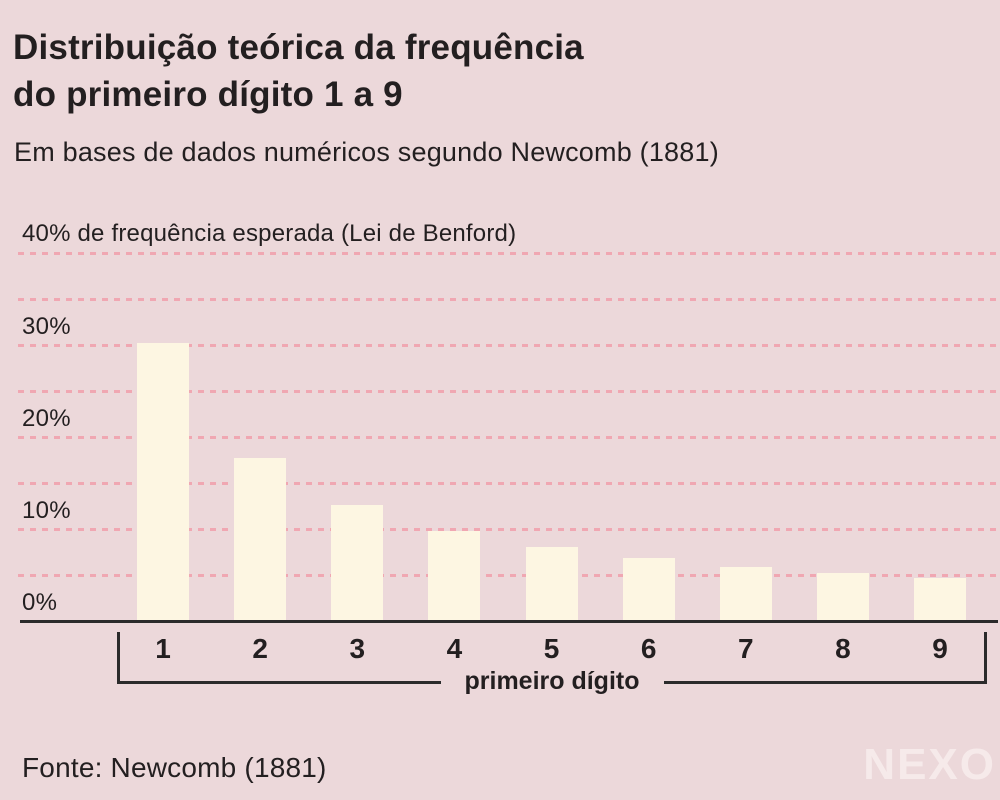 This screenshot has height=800, width=1000. What do you see at coordinates (843, 648) in the screenshot?
I see `x-tick-label-8: 8` at bounding box center [843, 648].